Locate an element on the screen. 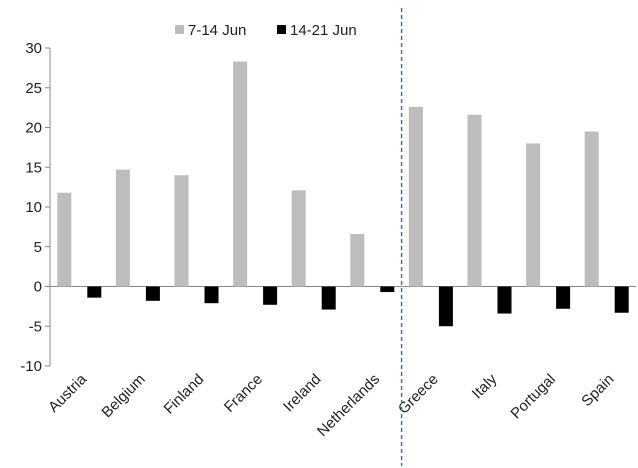 The height and width of the screenshot is (468, 638). bar-week2-italy is located at coordinates (504, 300).